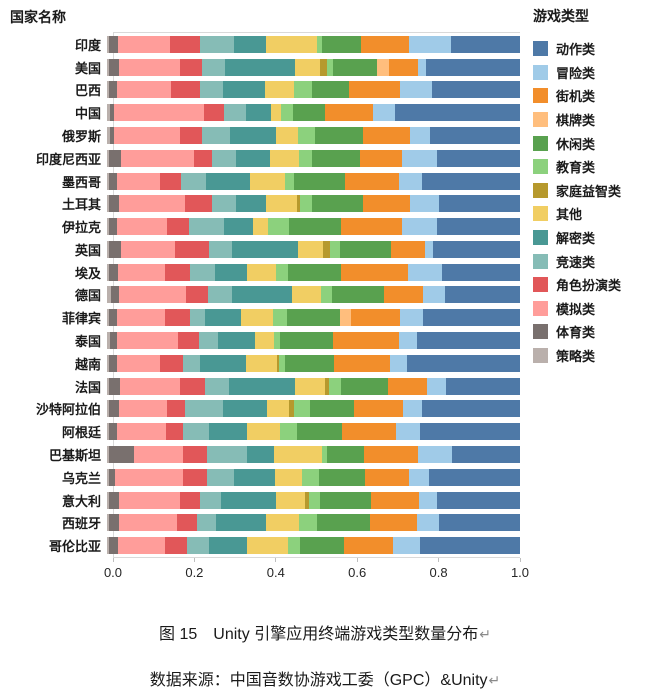 Image resolution: width=650 pixels, height=697 pixels. What do you see at coordinates (87, 114) in the screenshot?
I see `country-label: 中国` at bounding box center [87, 114].